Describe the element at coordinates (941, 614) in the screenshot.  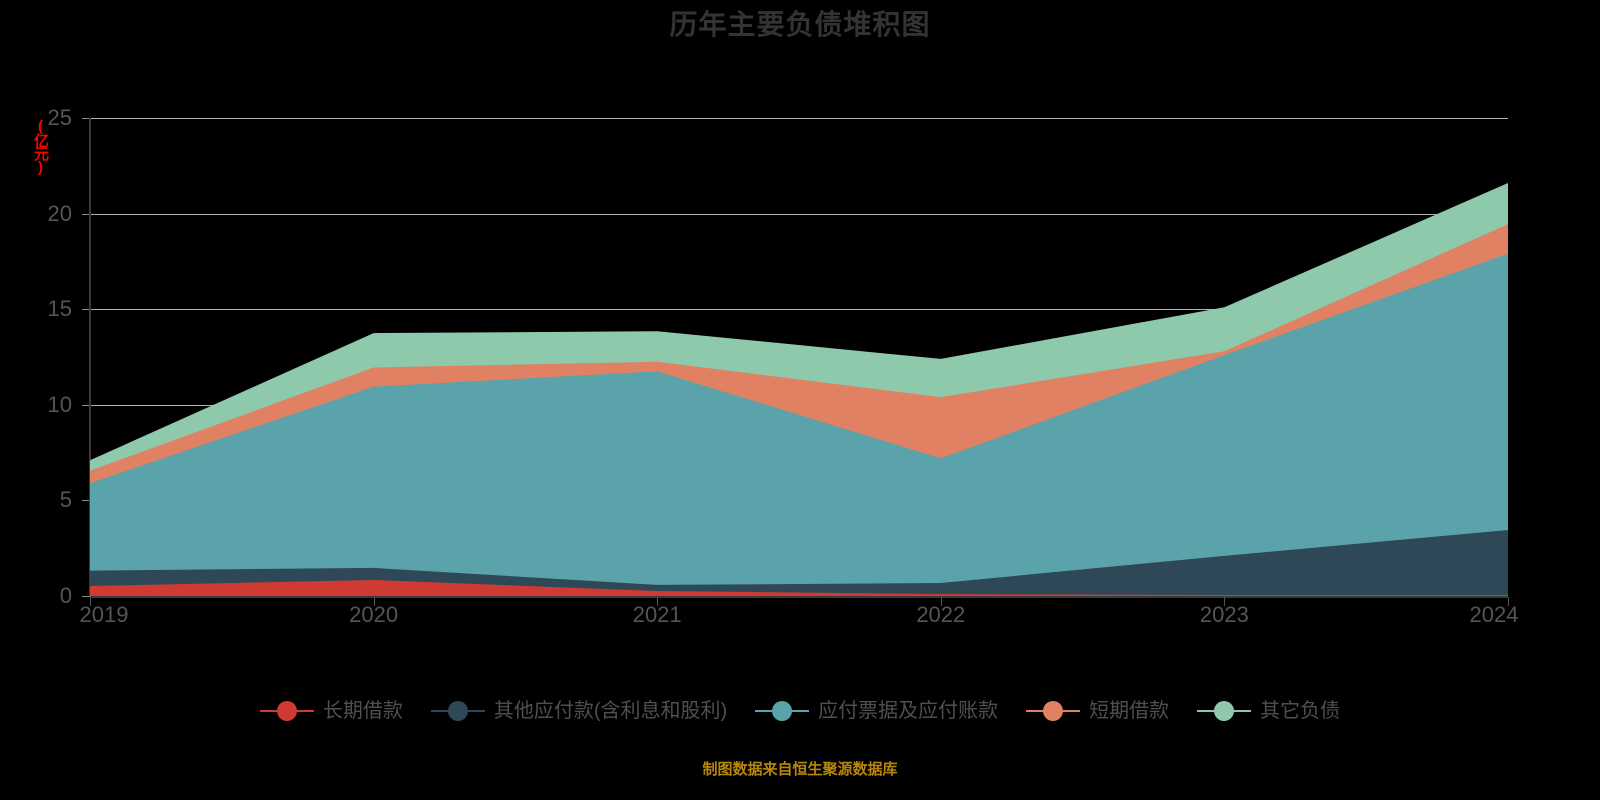
I see `x-tick-label: 2022` at that location.